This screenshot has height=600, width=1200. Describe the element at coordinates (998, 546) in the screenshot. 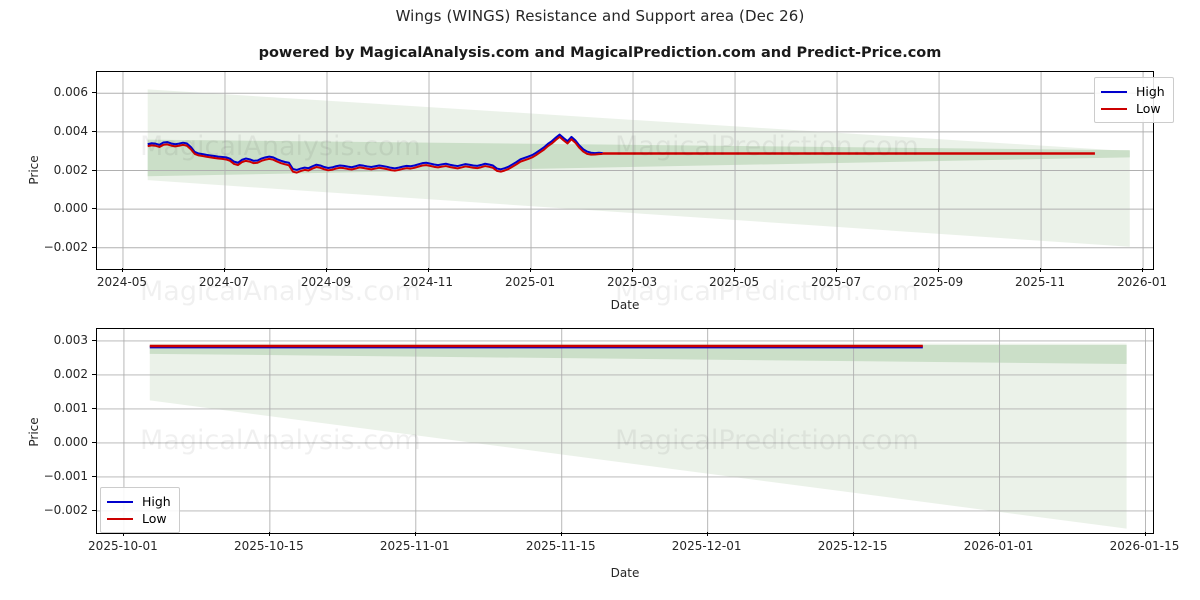

I see `x-tick-label: 2026-01-01` at that location.